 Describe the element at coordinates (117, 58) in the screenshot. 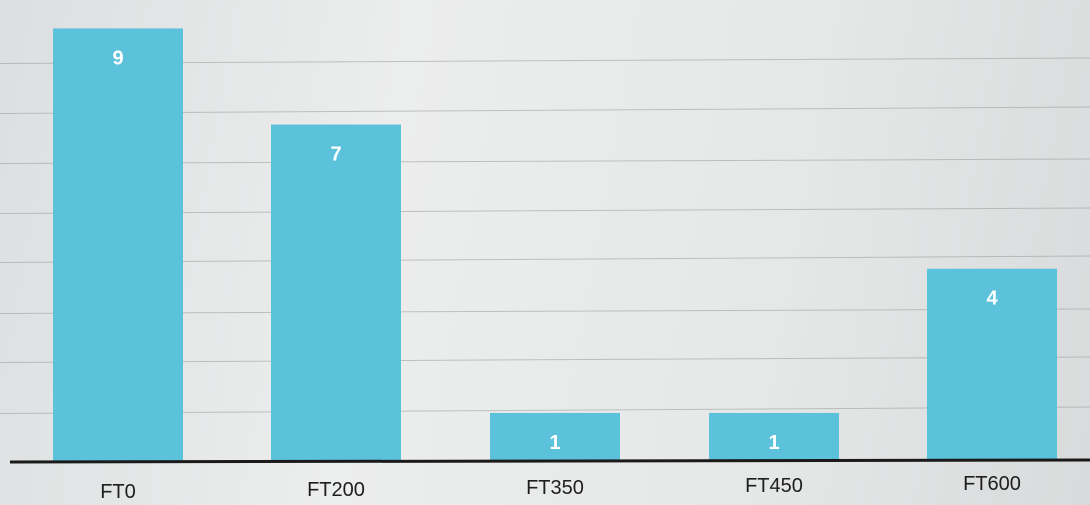

I see `data-label-ft0: 9` at that location.